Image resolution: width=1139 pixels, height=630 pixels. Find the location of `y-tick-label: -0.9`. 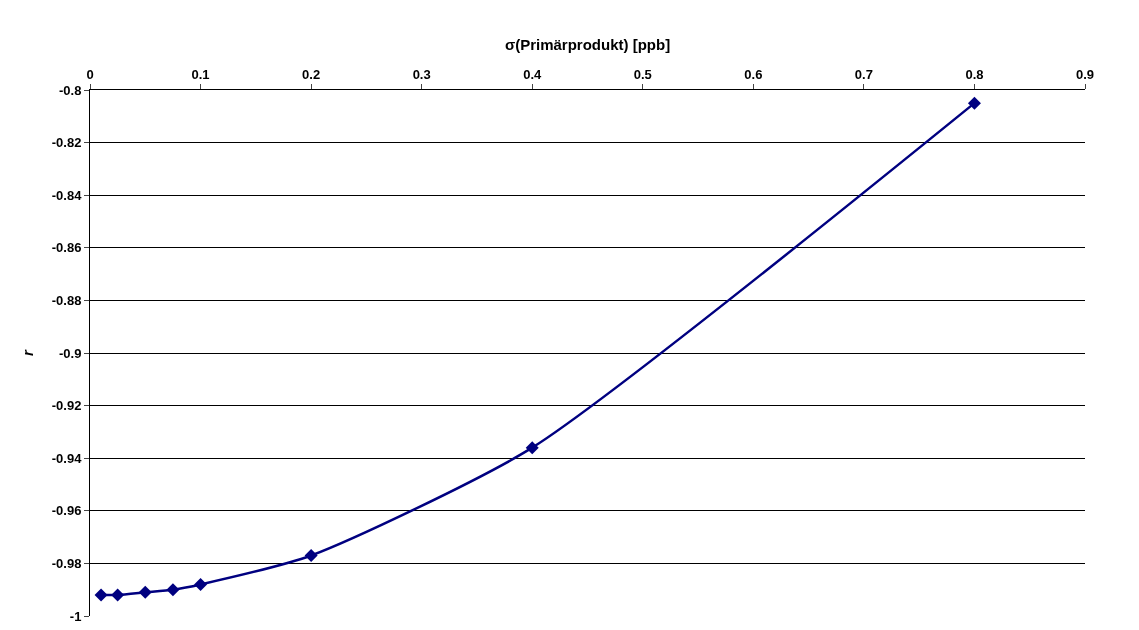

y-tick-label: -0.9 is located at coordinates (70, 353).